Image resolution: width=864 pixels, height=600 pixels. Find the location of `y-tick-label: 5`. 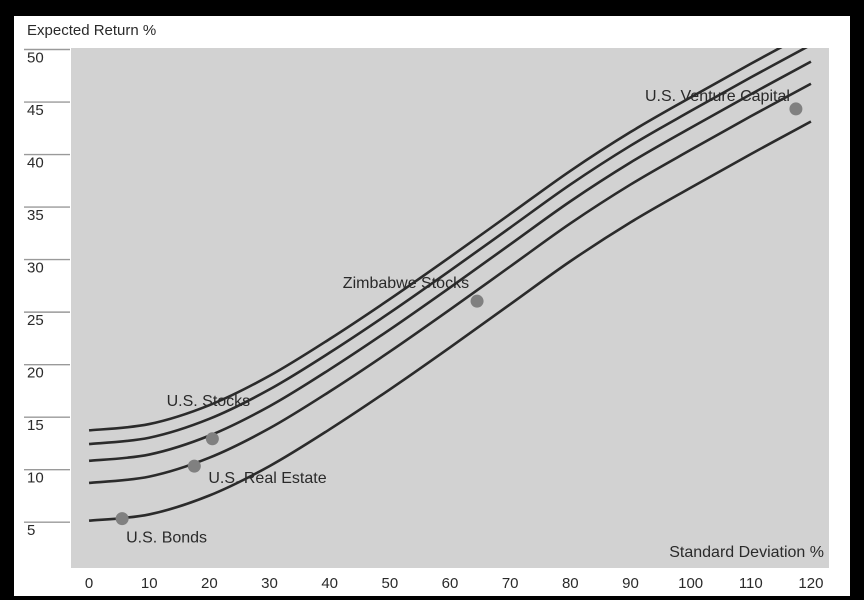

y-tick-label: 5 is located at coordinates (31, 530).